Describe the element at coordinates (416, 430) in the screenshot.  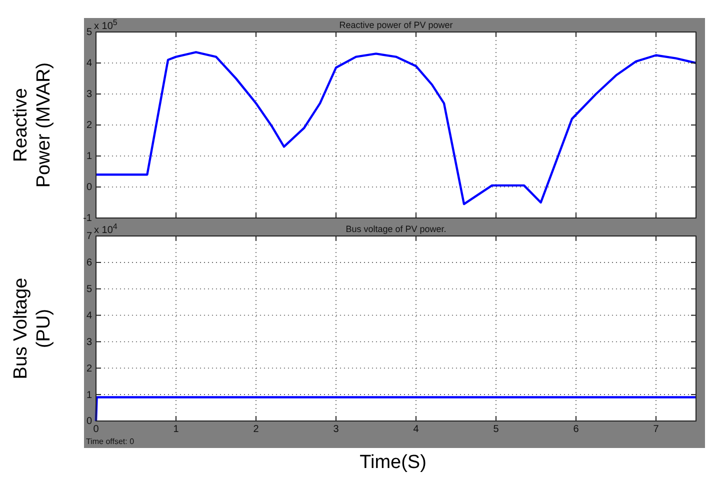
I see `x-tick-label: 4` at that location.